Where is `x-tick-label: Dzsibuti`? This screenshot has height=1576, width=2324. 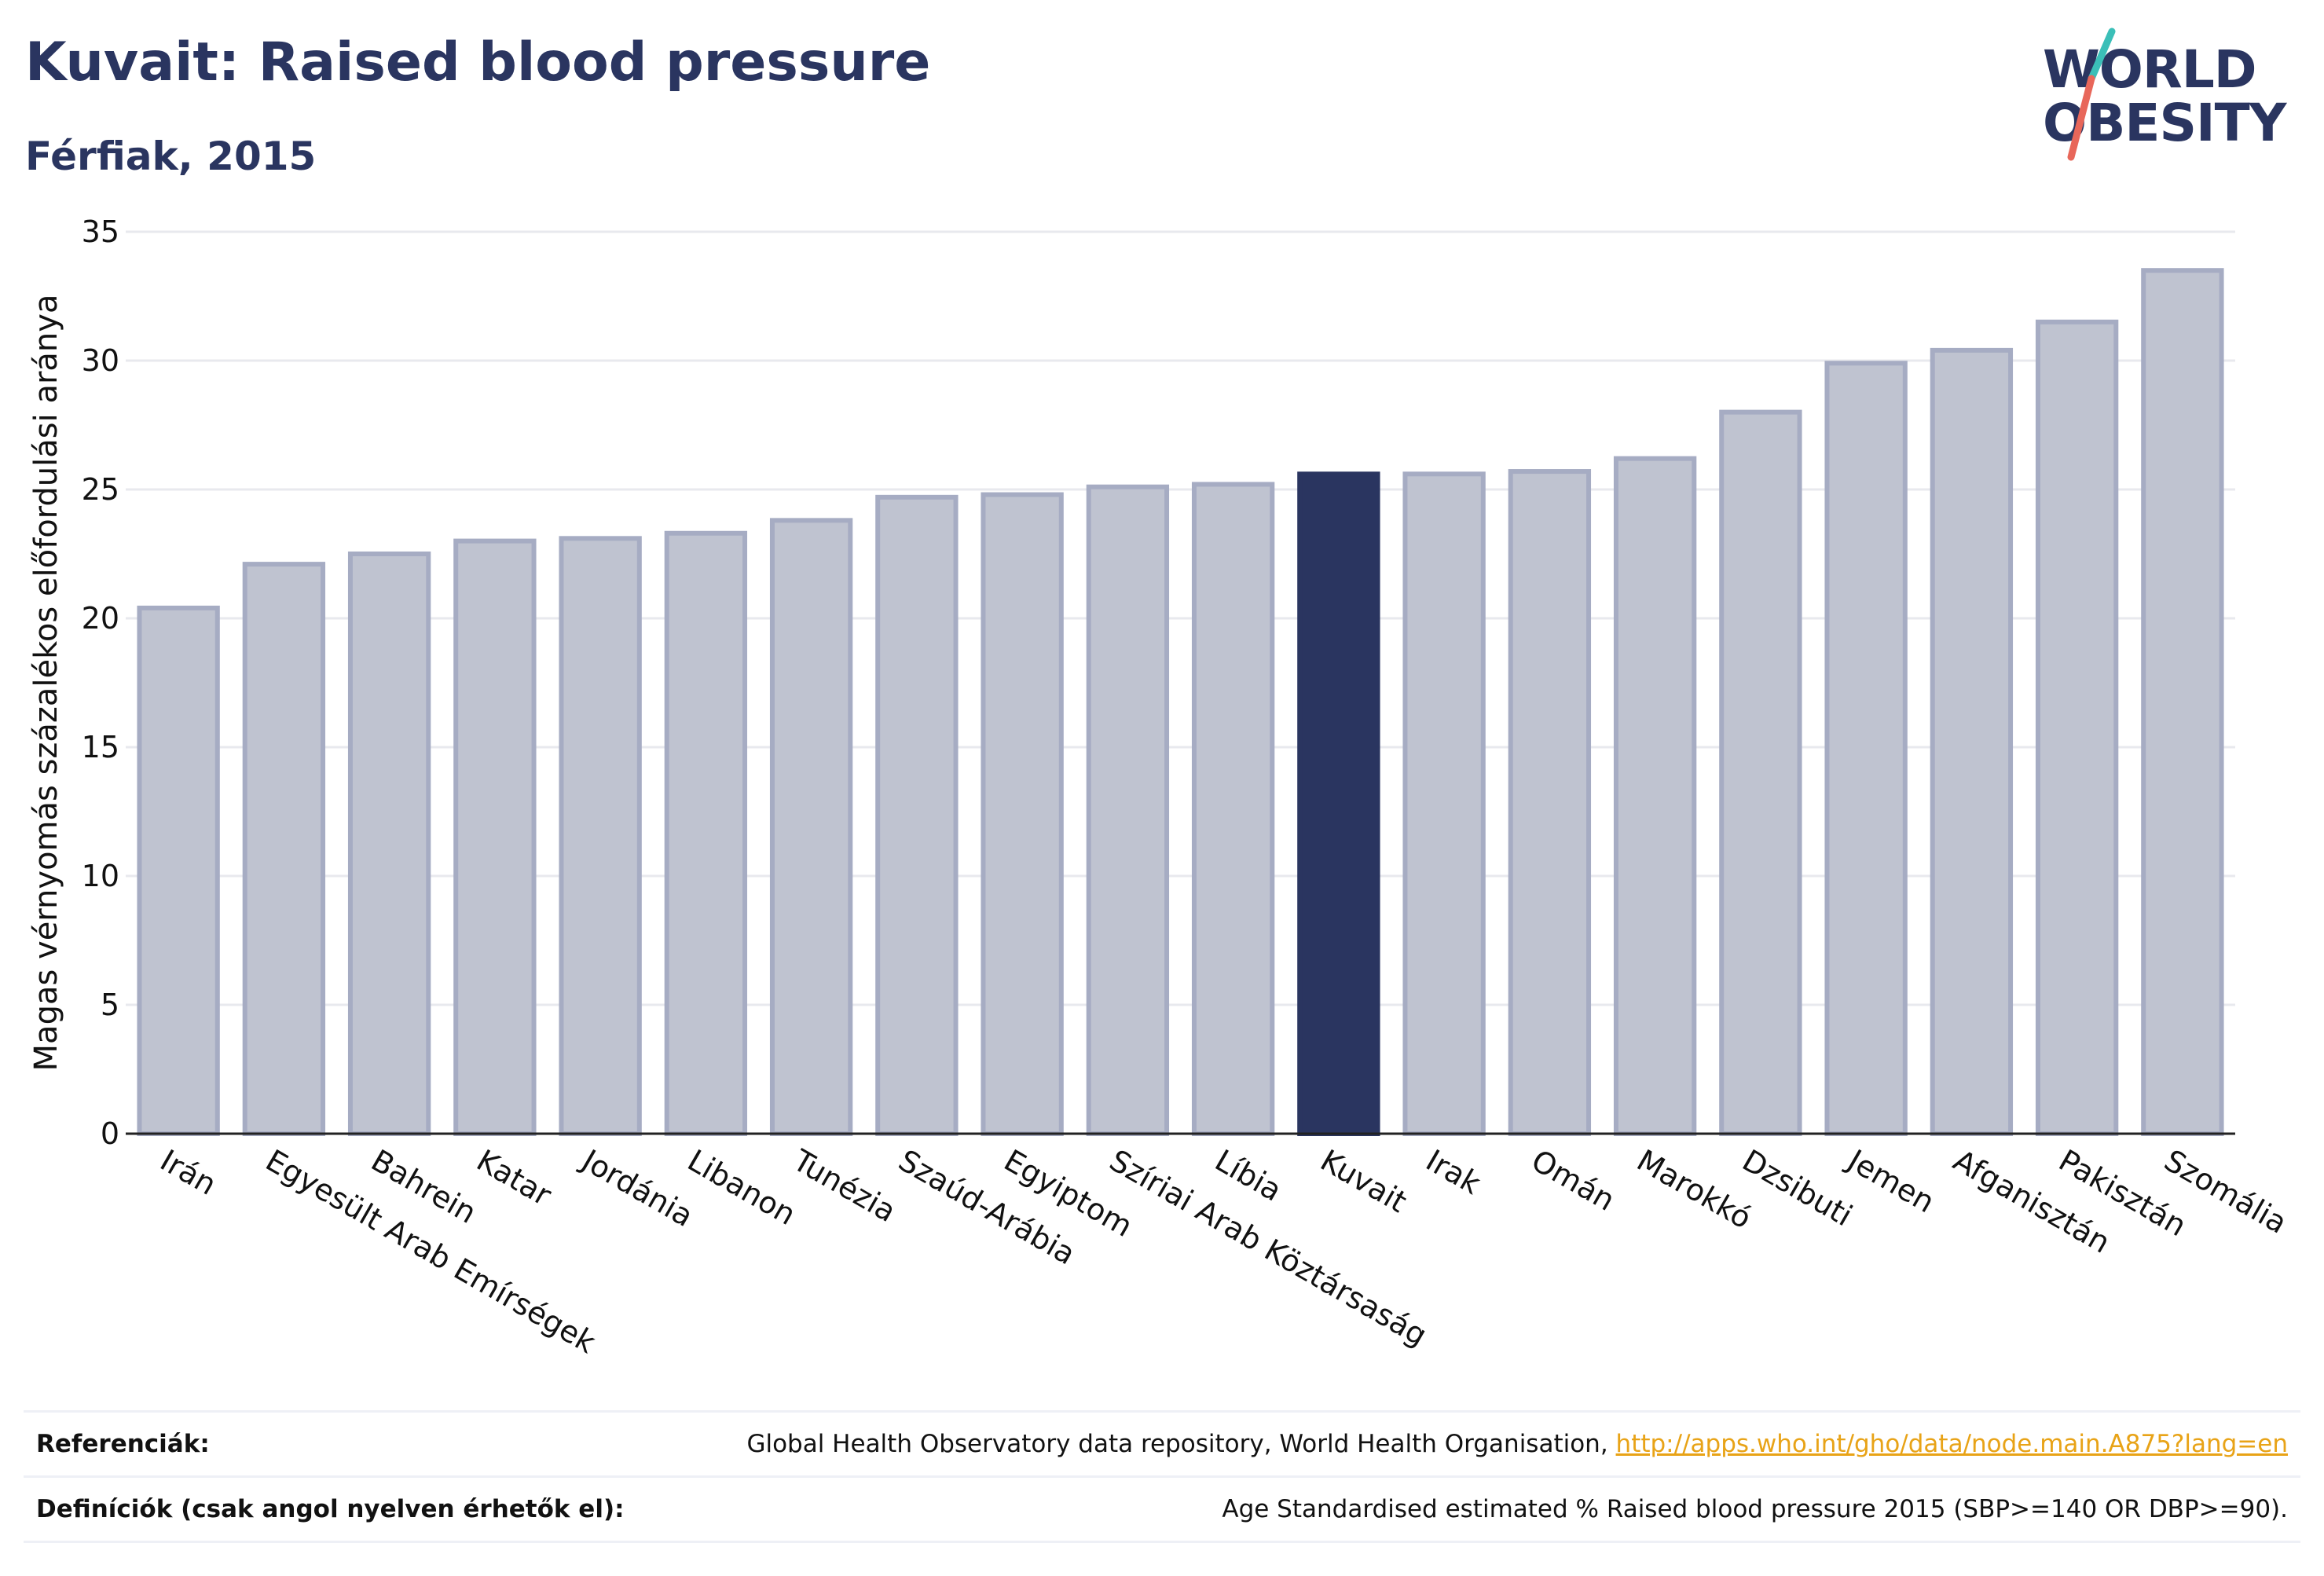
x-tick-label: Dzsibuti is located at coordinates (1797, 1188).